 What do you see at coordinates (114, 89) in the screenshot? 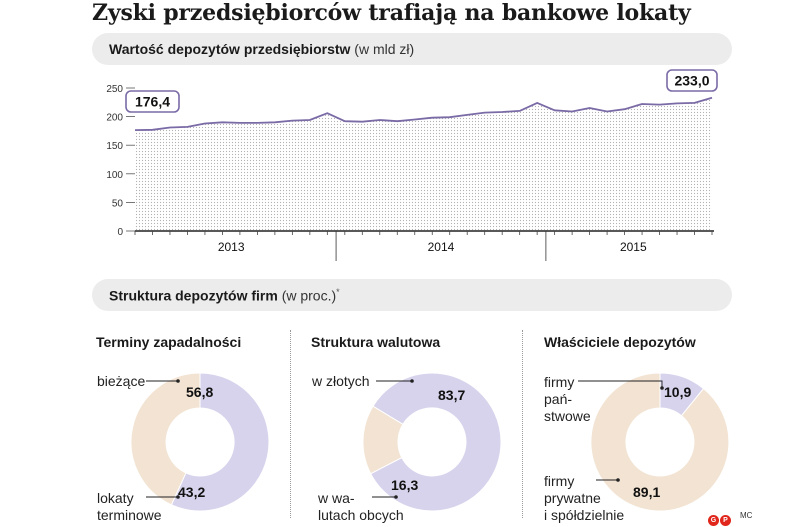
I see `y-tick-label: 250` at bounding box center [114, 89].